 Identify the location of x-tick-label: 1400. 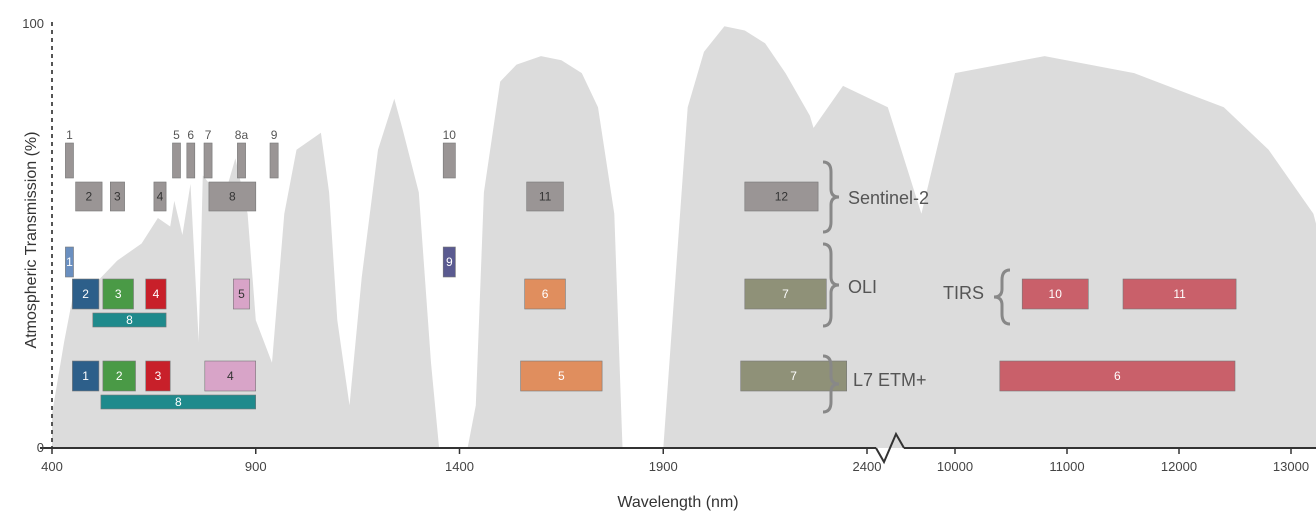
(459, 466).